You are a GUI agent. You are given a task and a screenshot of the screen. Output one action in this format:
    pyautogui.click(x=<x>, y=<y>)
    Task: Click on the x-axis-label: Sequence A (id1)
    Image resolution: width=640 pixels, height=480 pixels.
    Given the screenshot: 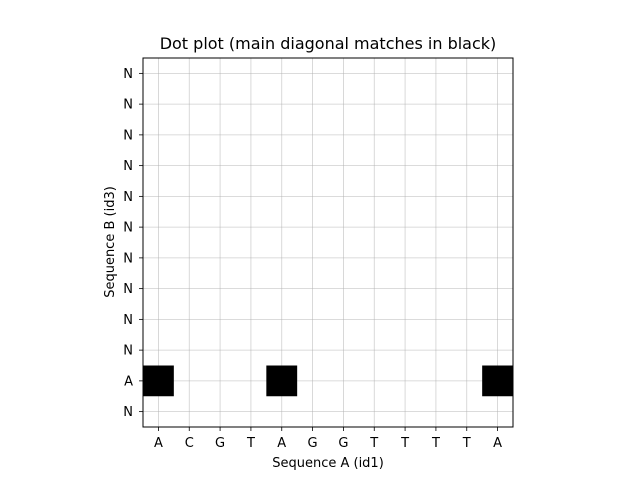 What is the action you would take?
    pyautogui.click(x=328, y=463)
    